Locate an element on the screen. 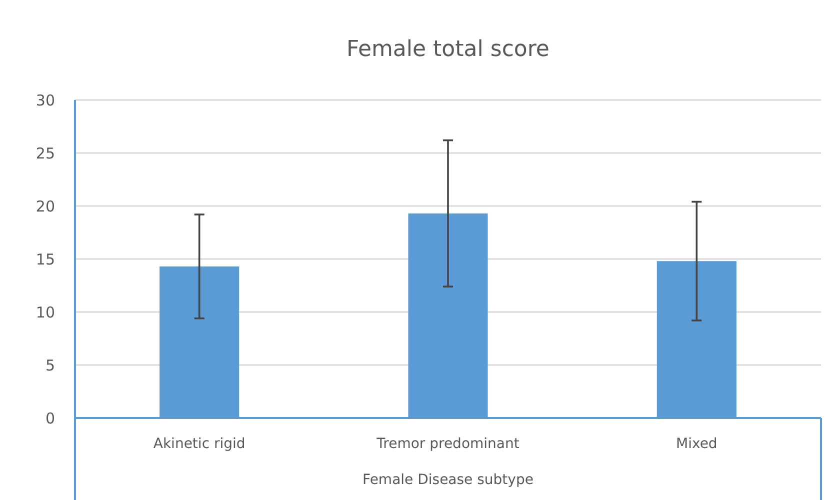 The image size is (838, 500). y-tick-label: 20 is located at coordinates (45, 206).